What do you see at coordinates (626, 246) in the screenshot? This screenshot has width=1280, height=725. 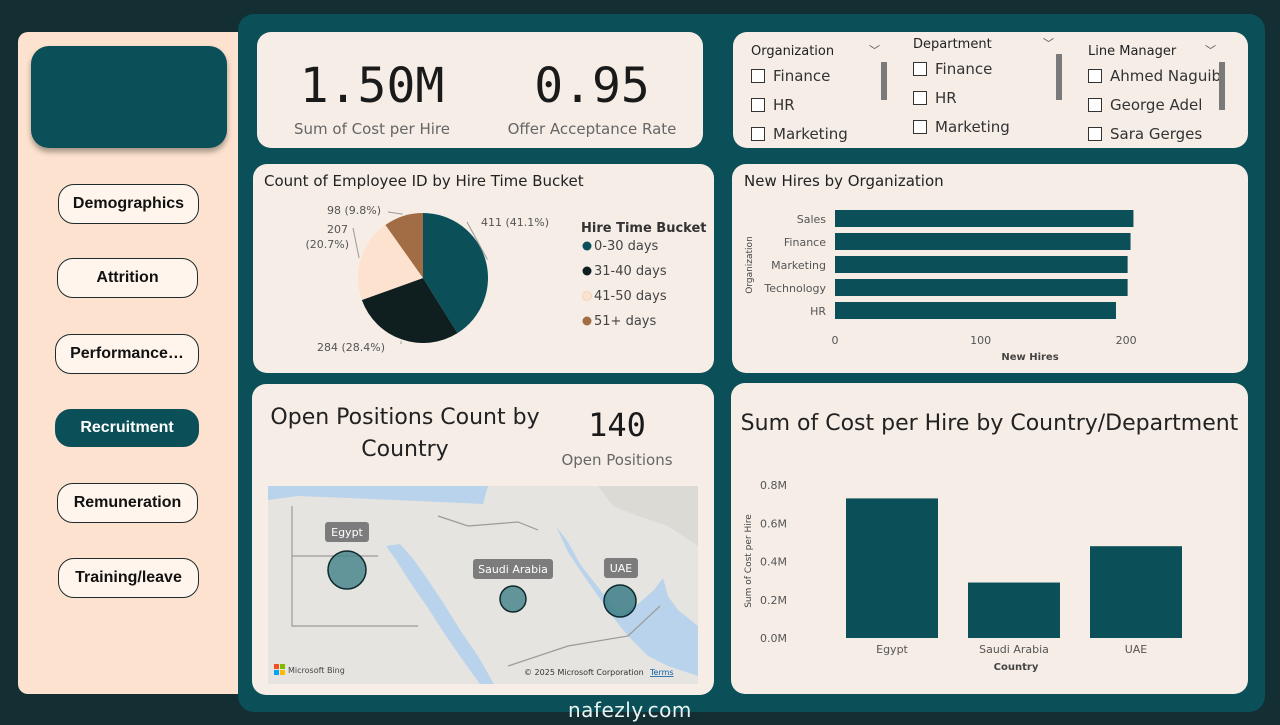 I see `pie-legend-label: 0-30 days` at bounding box center [626, 246].